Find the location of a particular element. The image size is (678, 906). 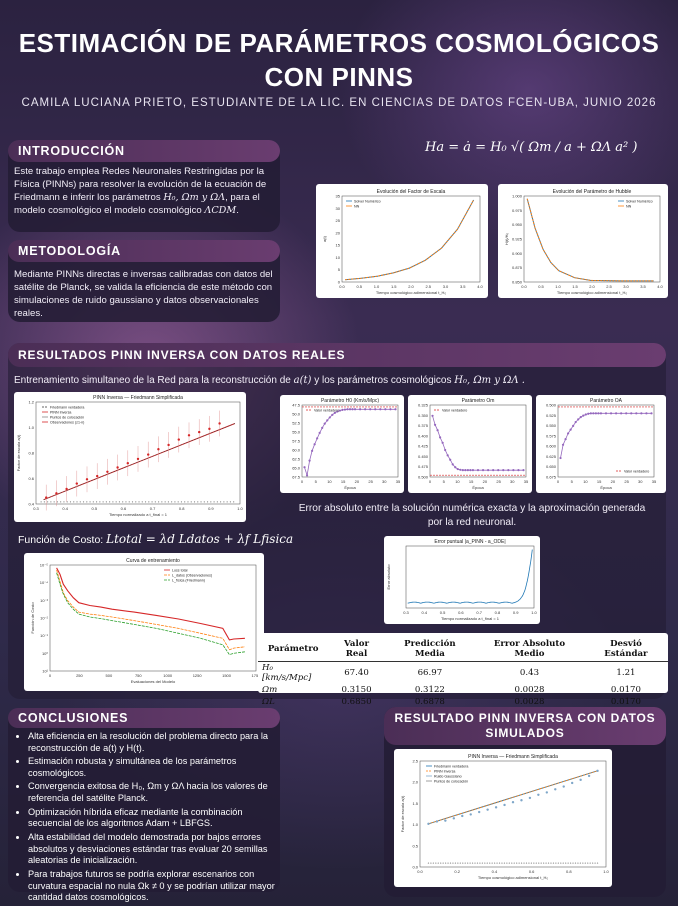

cell-pred: 66.97 is located at coordinates (430, 673).